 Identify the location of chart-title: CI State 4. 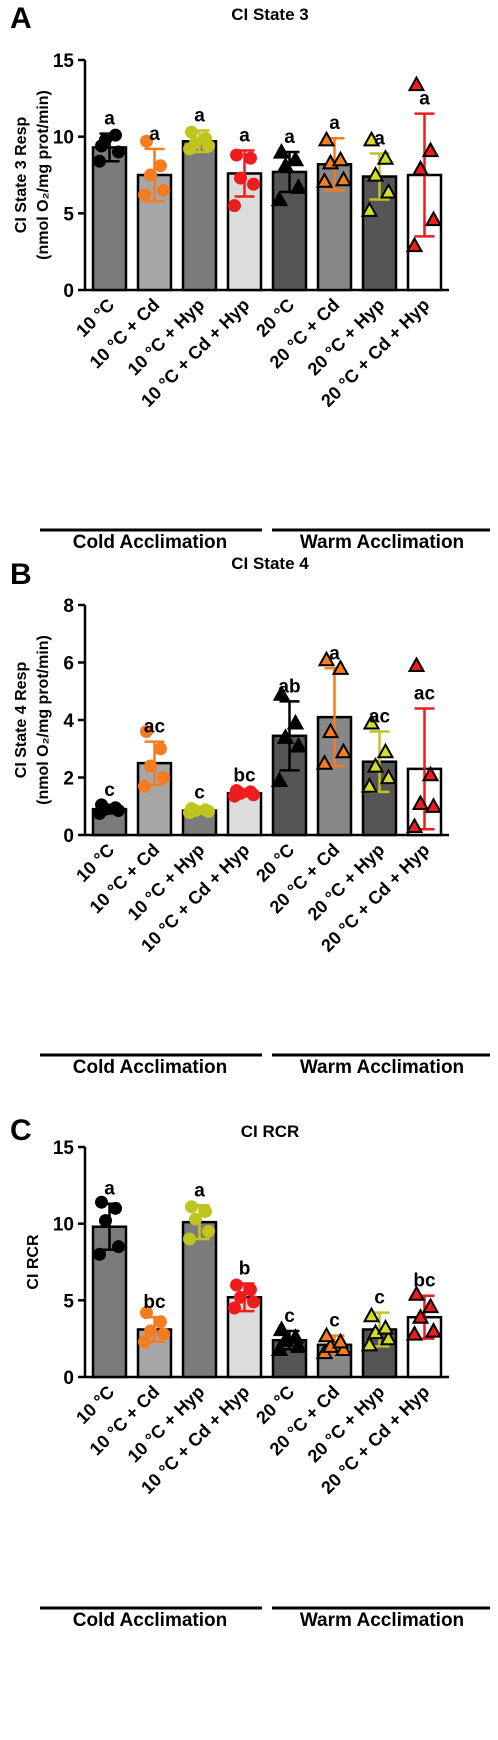
(270, 563).